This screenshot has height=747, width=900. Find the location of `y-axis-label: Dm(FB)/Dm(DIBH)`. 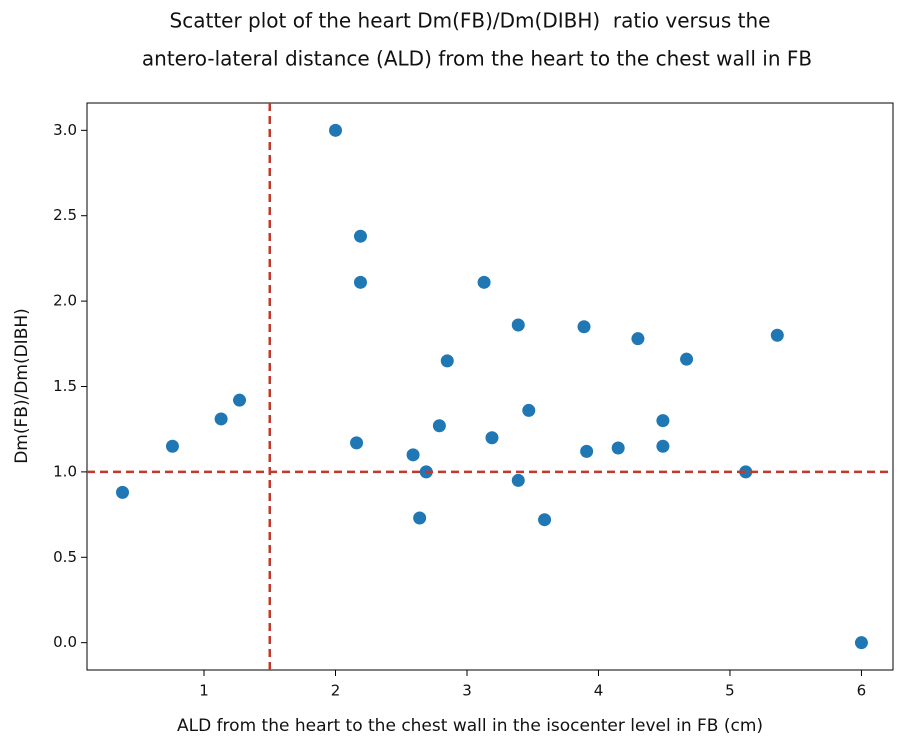

y-axis-label: Dm(FB)/Dm(DIBH) is located at coordinates (22, 386).